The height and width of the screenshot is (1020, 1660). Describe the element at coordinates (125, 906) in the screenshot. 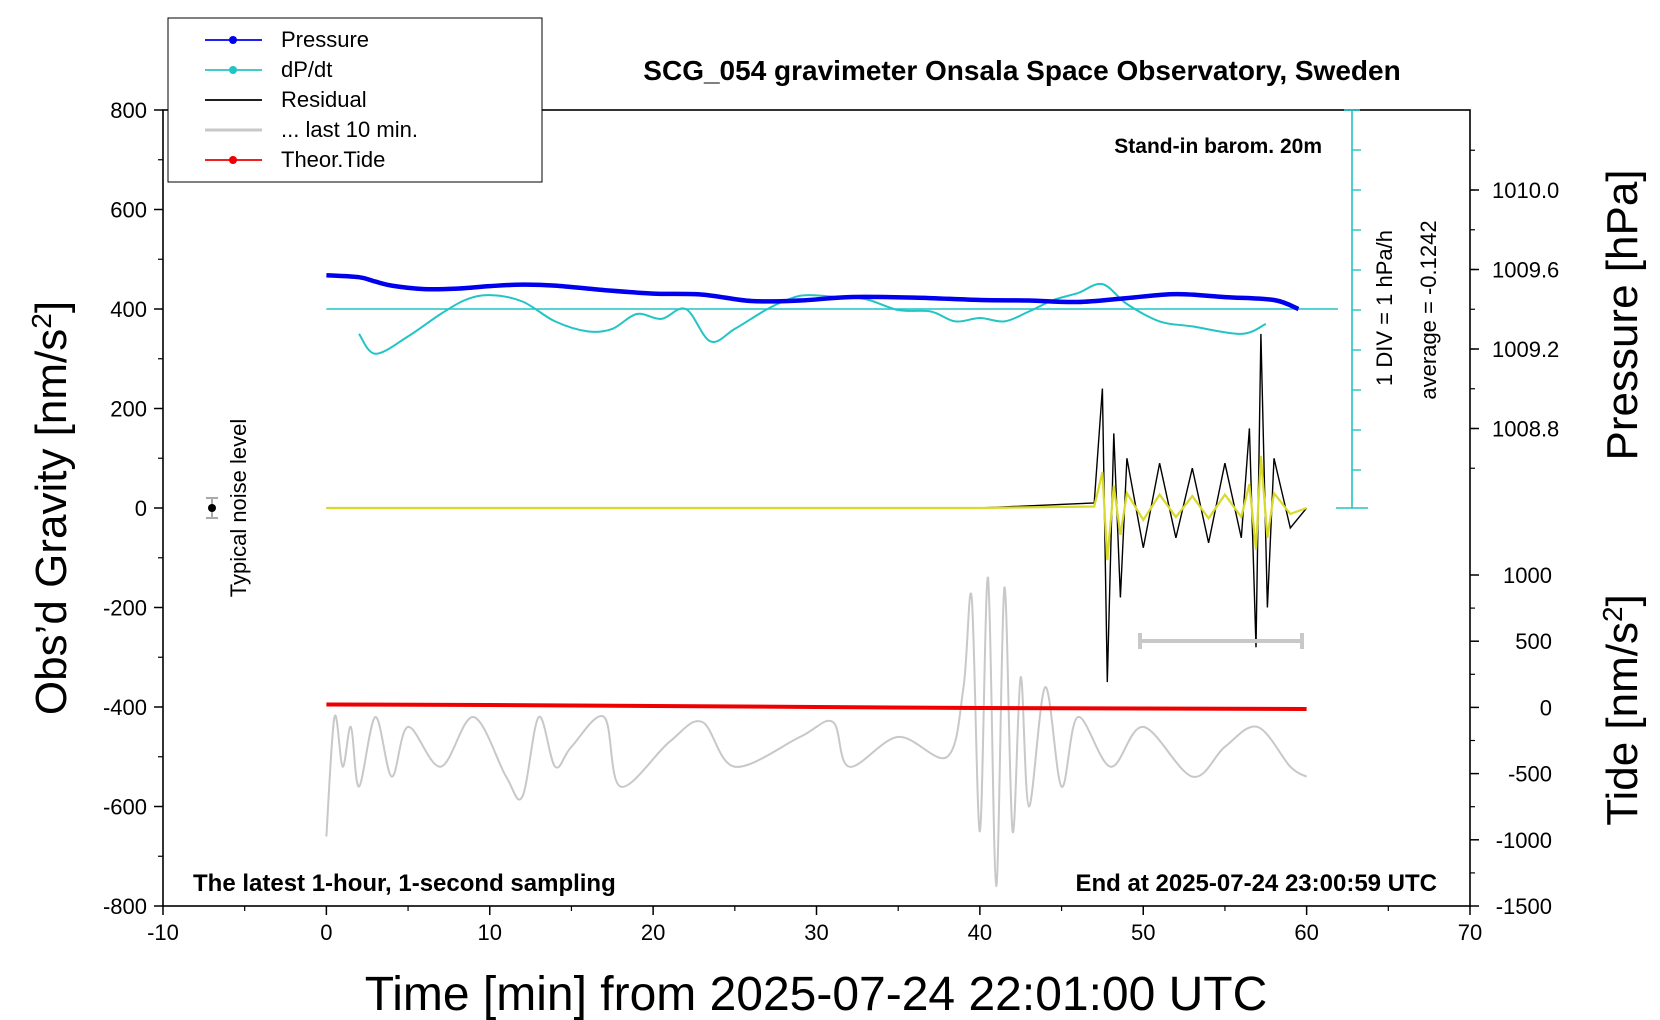

I see `y-tick-label: -800` at that location.